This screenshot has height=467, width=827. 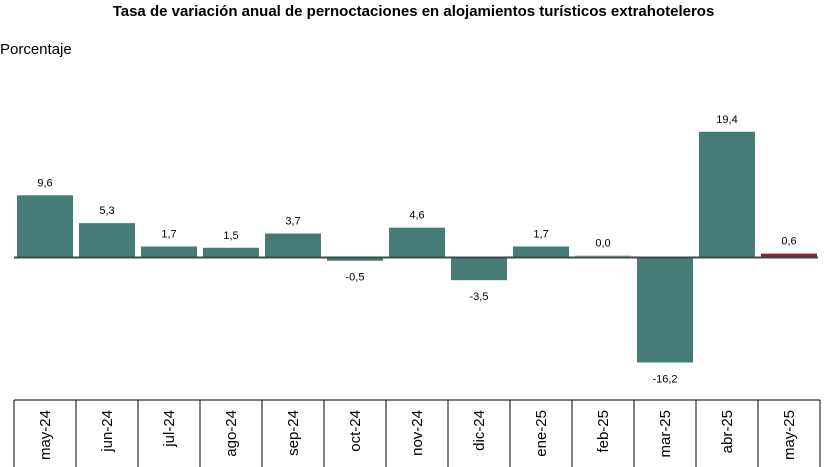 What do you see at coordinates (107, 431) in the screenshot?
I see `x-tick-label-jun-24: jun-24` at bounding box center [107, 431].